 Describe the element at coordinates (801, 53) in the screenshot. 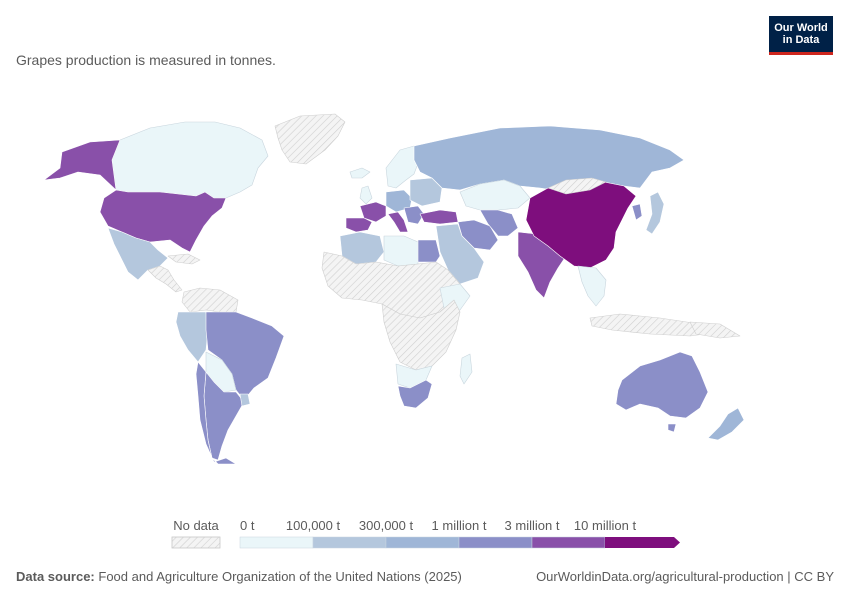

I see `logo-accent-bar` at that location.